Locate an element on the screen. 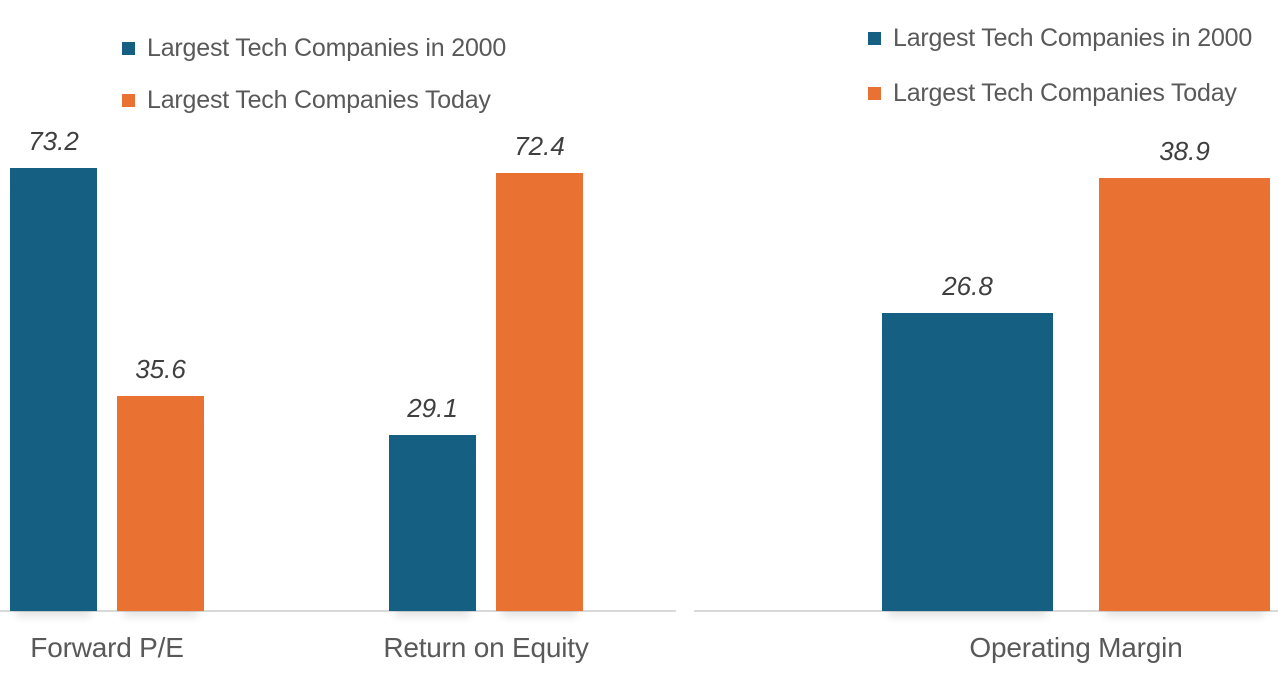 The image size is (1278, 690). category-label: Forward P/E is located at coordinates (107, 647).